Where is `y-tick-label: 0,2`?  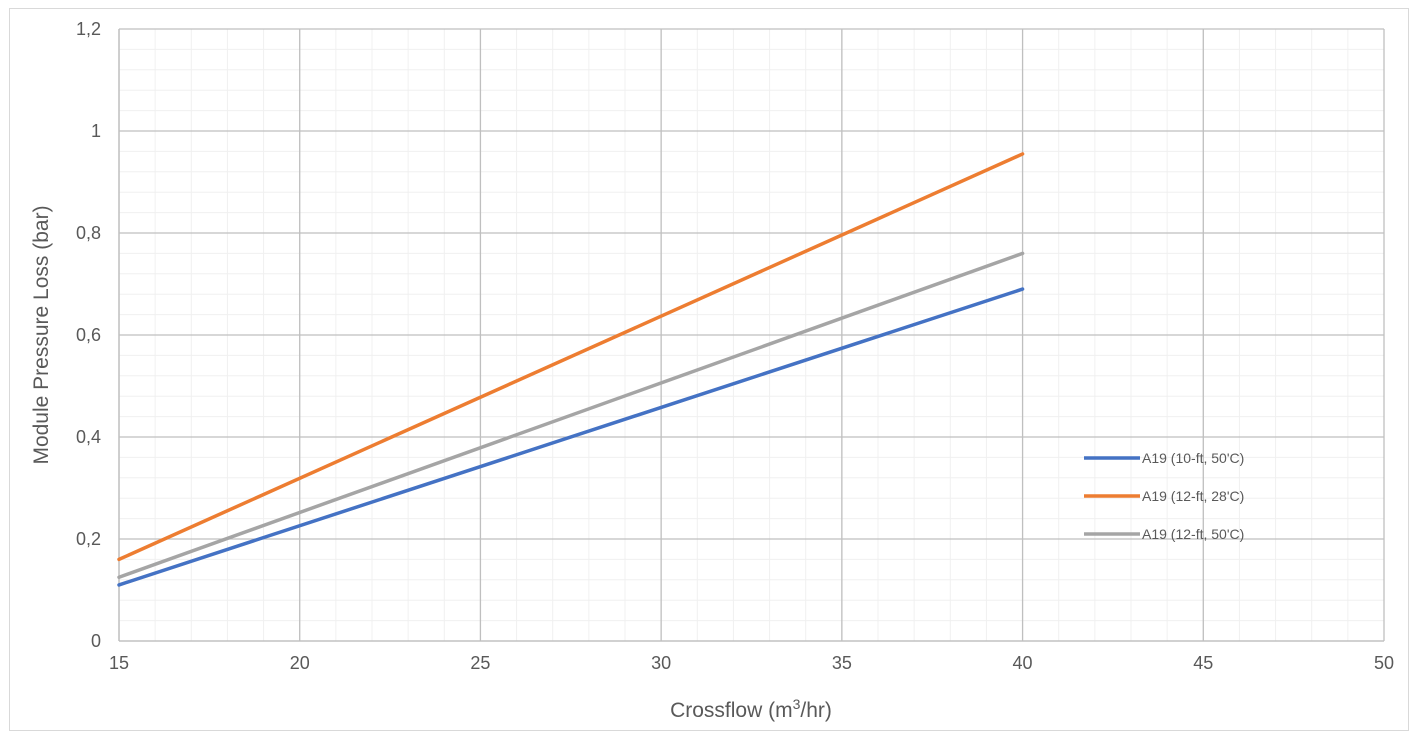
y-tick-label: 0,2 is located at coordinates (88, 539).